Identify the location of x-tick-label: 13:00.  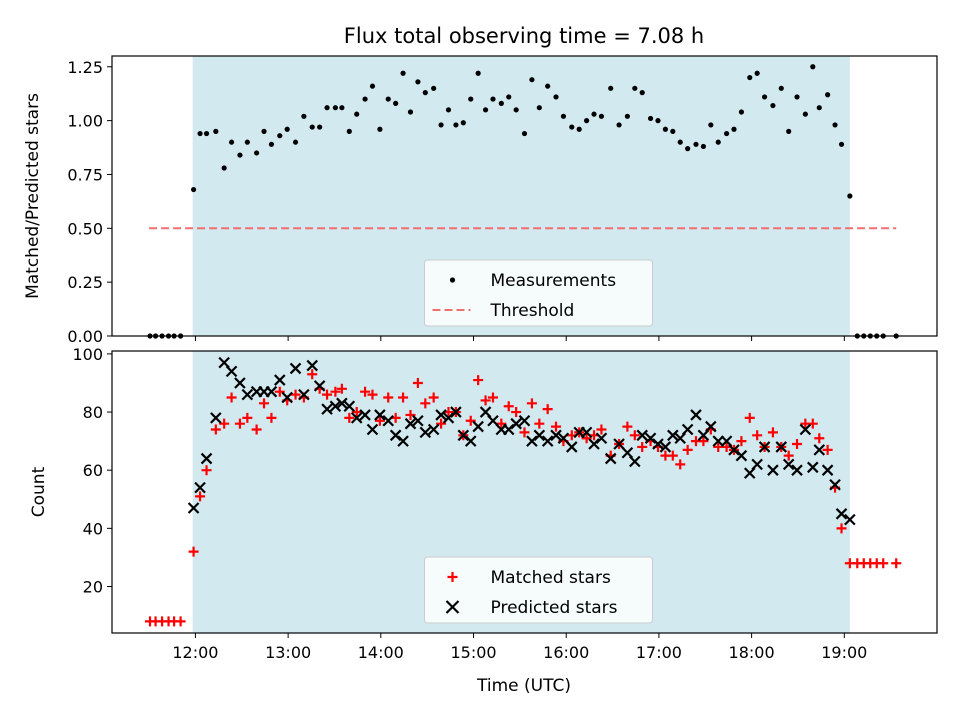
(288, 652).